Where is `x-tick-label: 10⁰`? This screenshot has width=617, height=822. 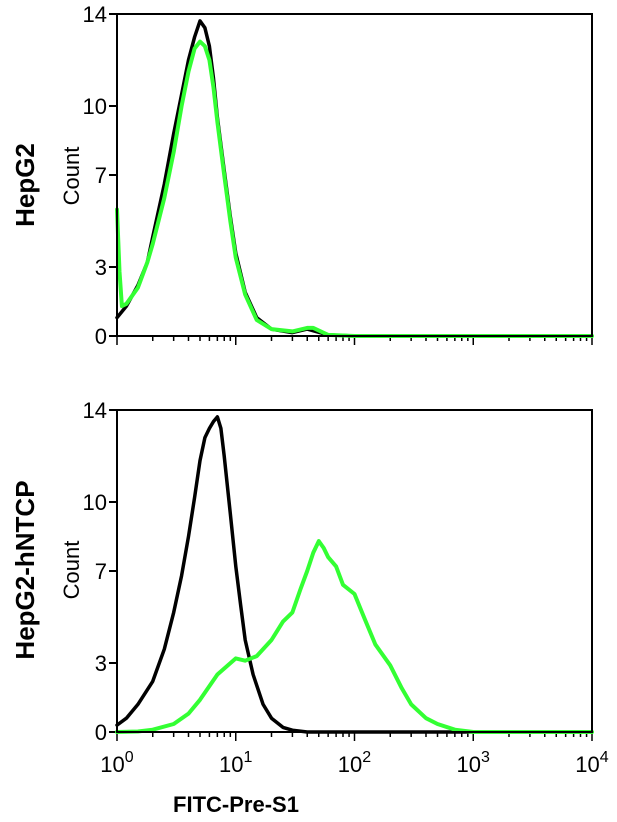 x-tick-label: 10⁰ is located at coordinates (116, 763).